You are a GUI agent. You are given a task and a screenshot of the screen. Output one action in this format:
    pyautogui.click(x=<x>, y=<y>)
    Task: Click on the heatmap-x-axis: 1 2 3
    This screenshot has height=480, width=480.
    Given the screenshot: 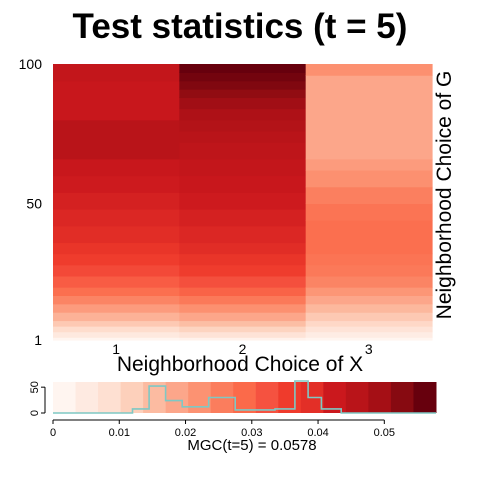 What is the action you would take?
    pyautogui.click(x=242, y=349)
    